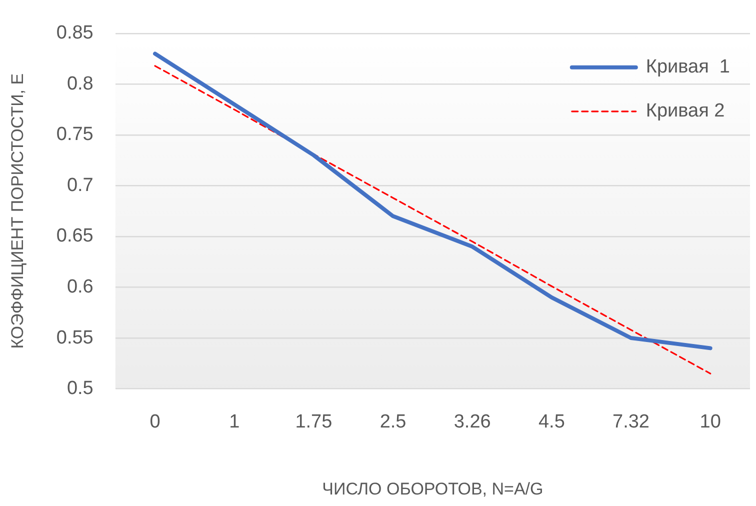 This screenshot has height=506, width=756. I want to click on x-tick-label: 0, so click(155, 421).